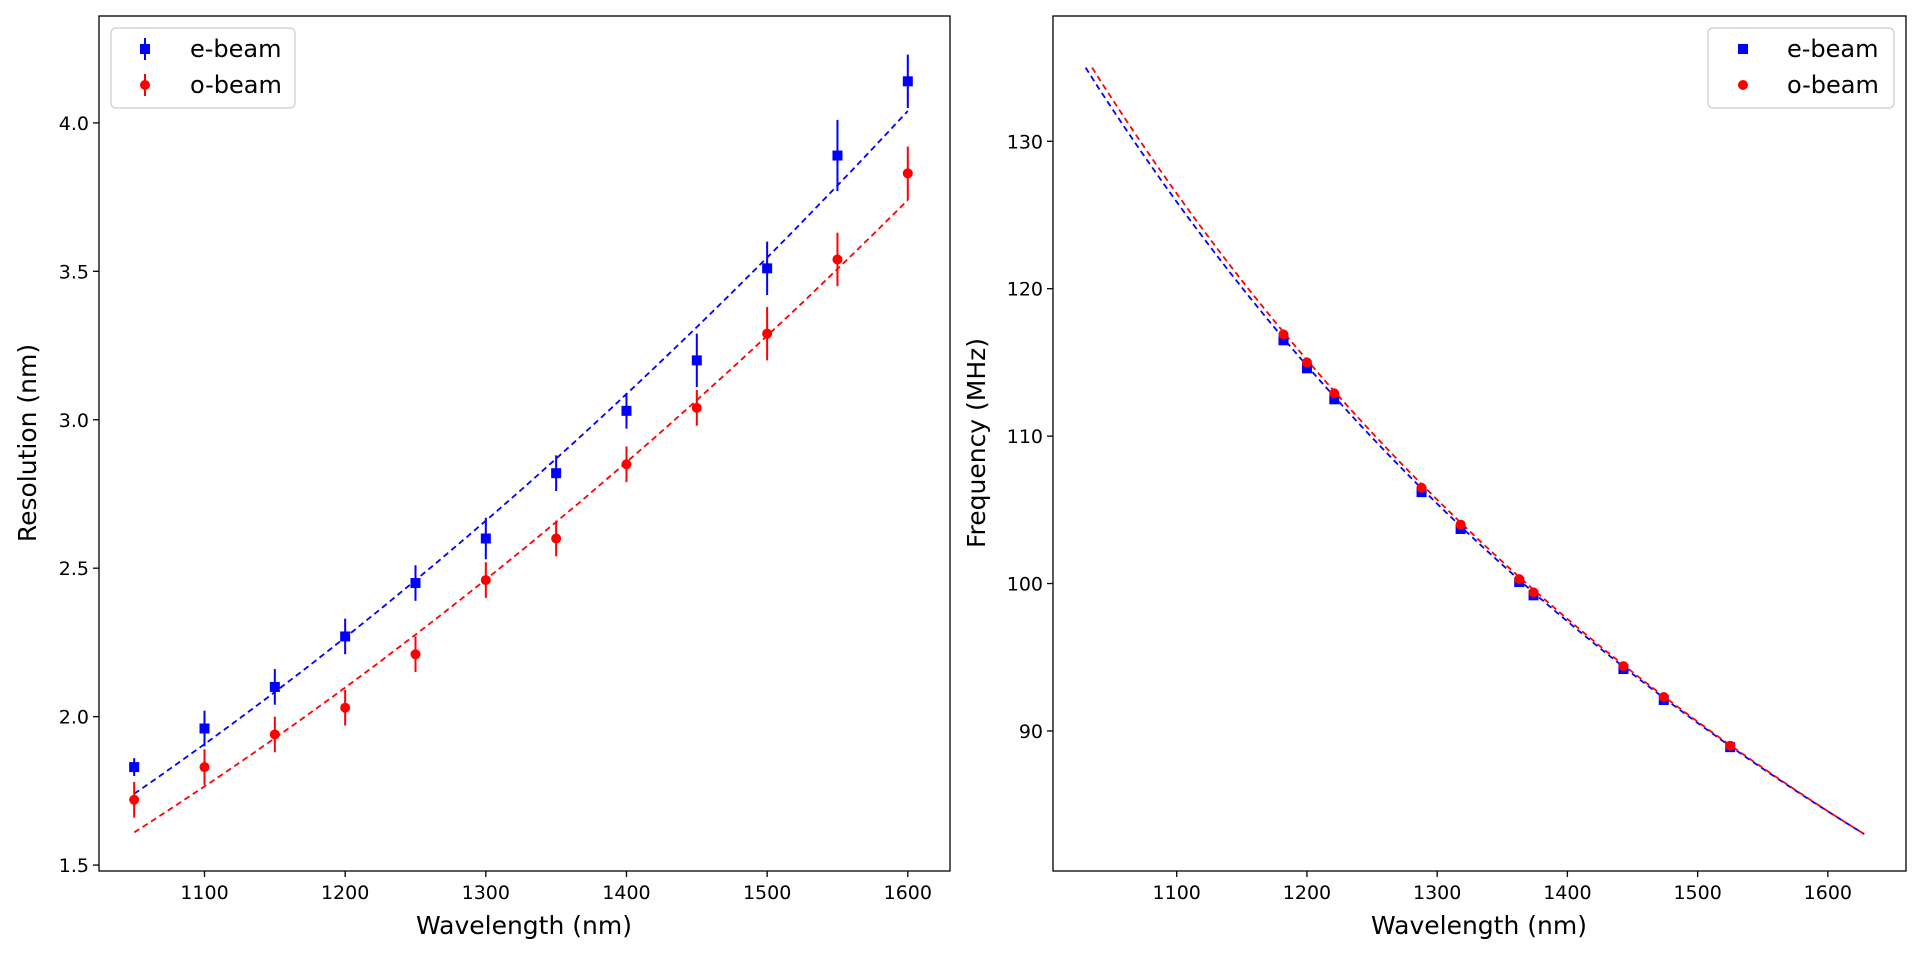  Describe the element at coordinates (1025, 437) in the screenshot. I see `y-tick-label: 110` at that location.